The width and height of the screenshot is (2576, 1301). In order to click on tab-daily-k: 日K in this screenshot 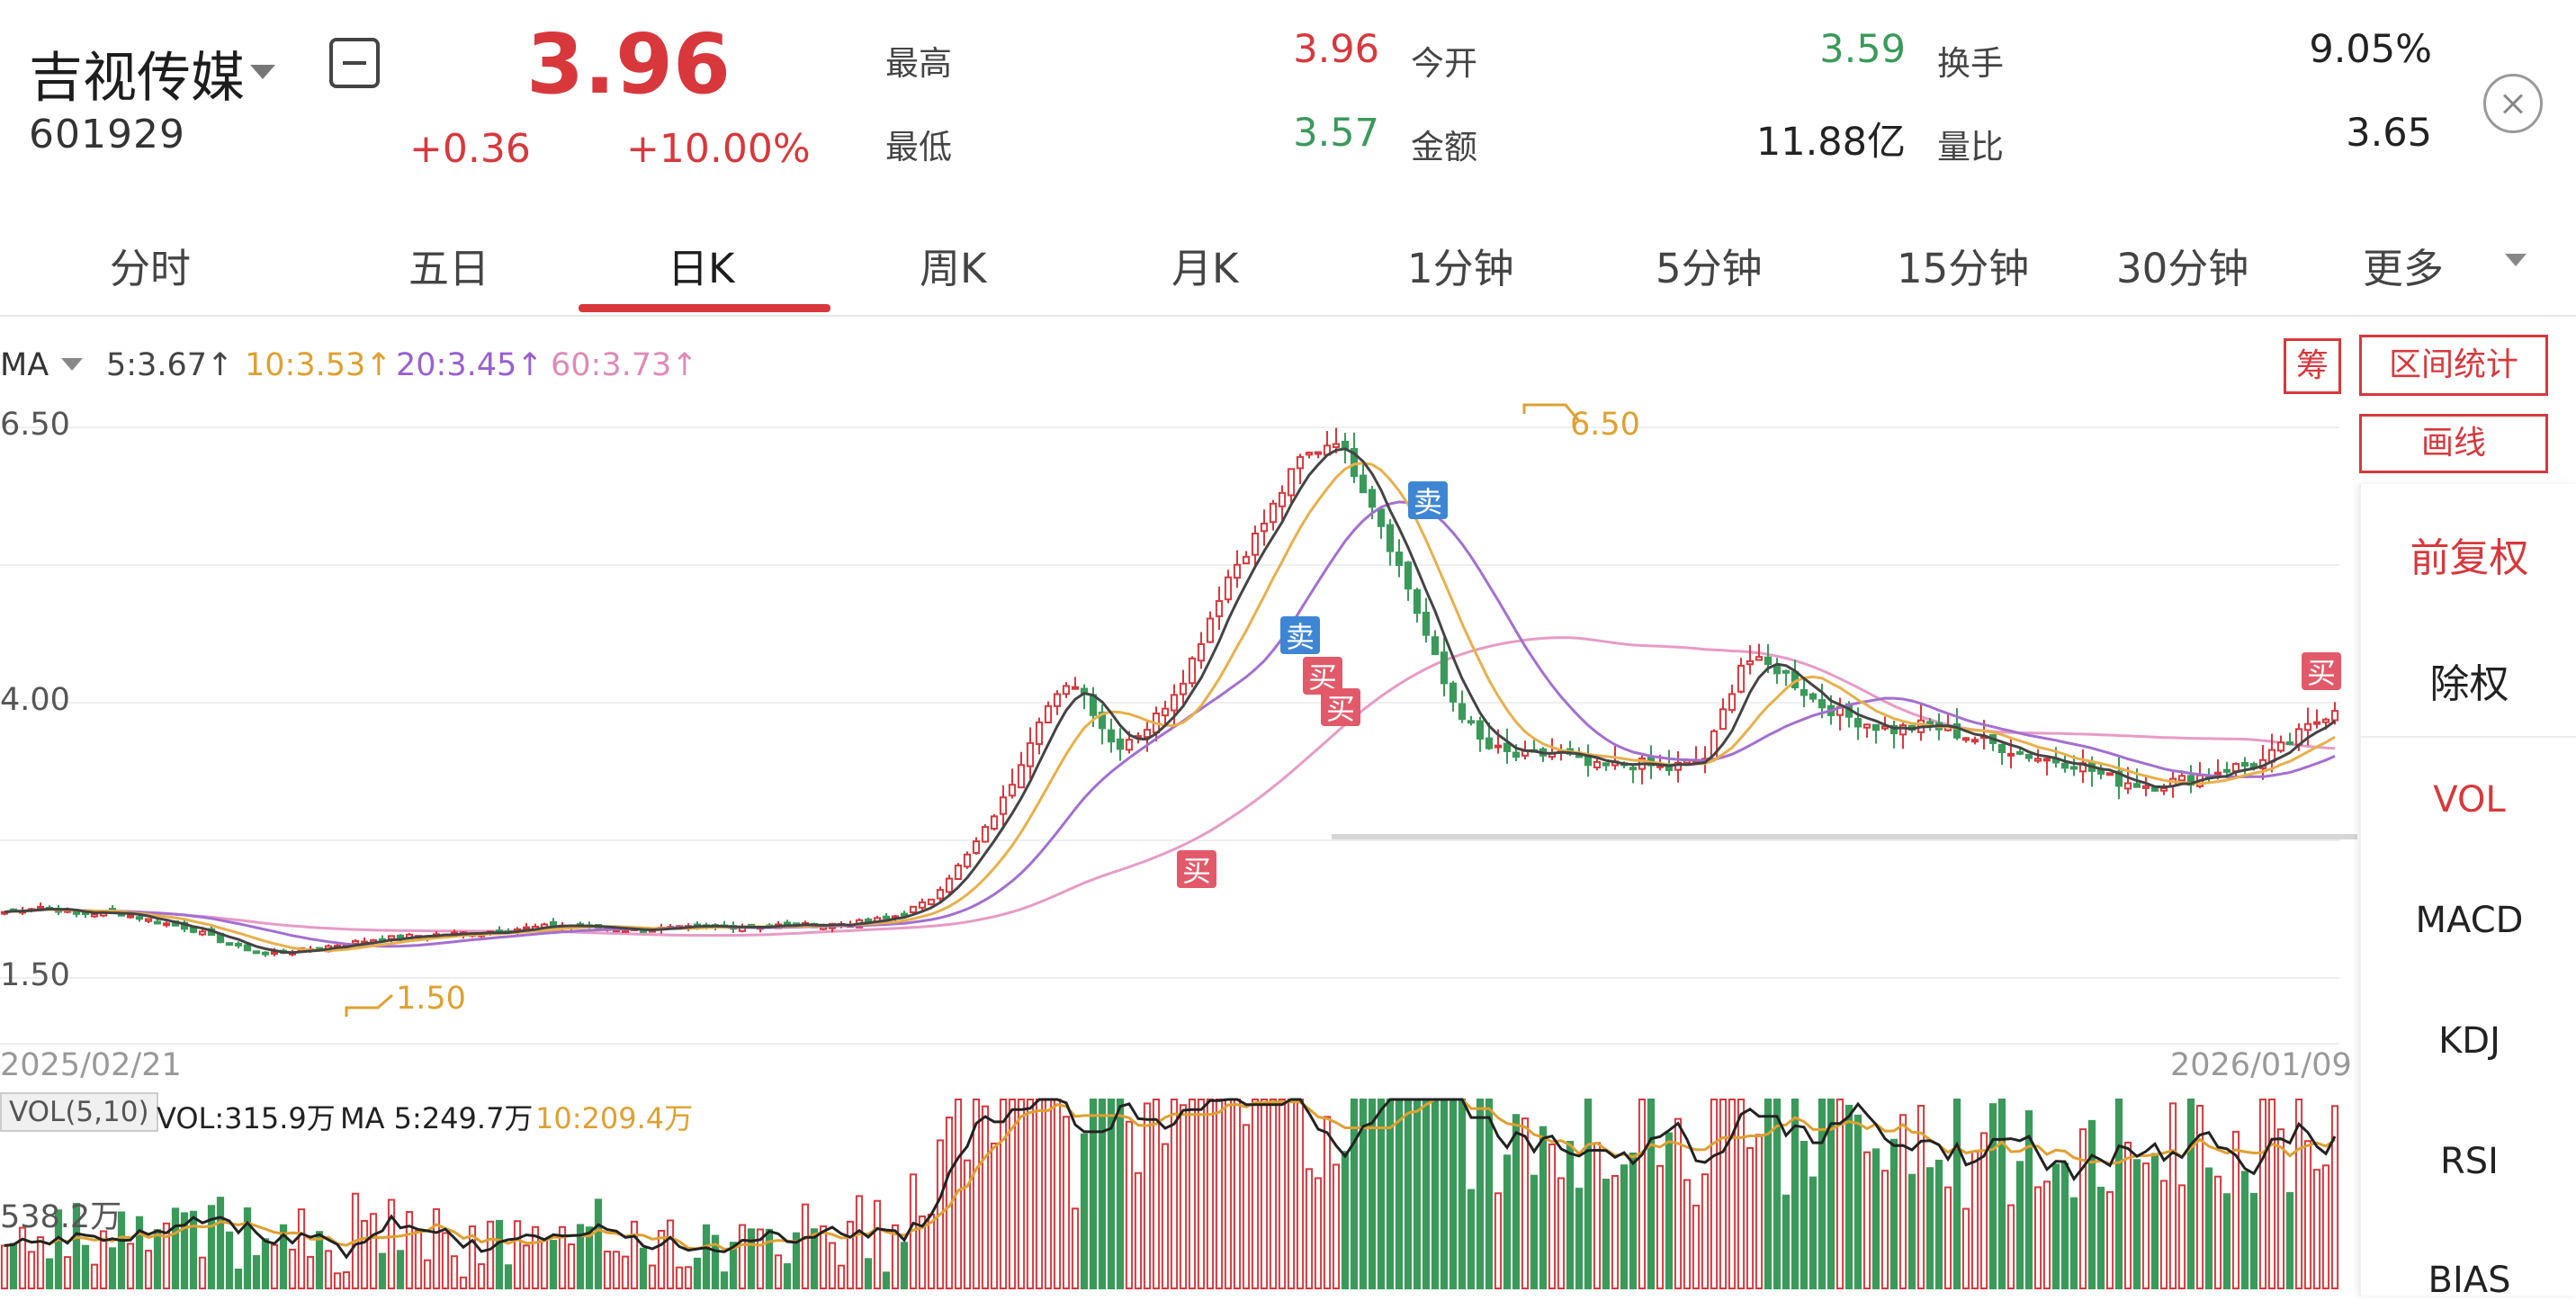, I will do `click(702, 268)`.